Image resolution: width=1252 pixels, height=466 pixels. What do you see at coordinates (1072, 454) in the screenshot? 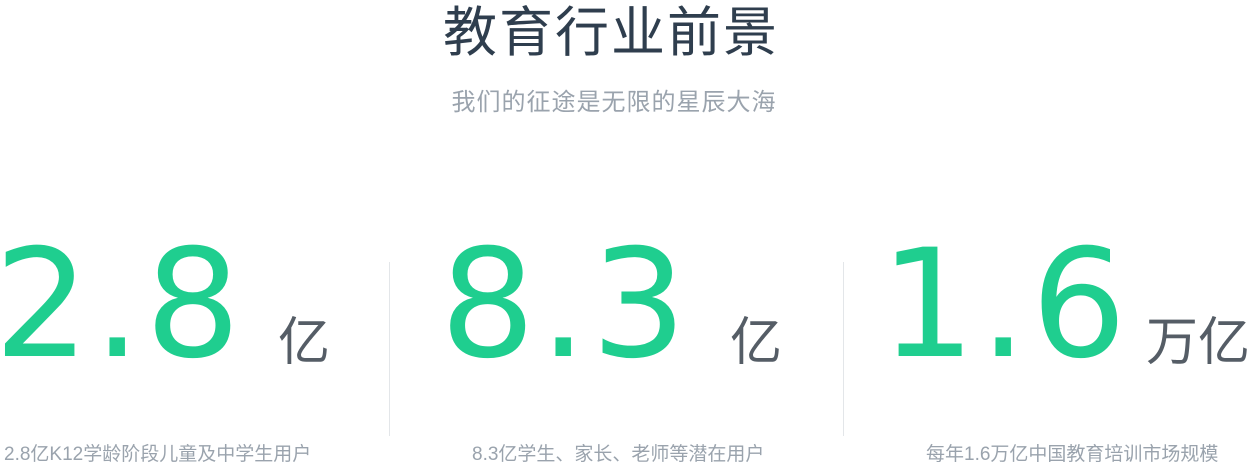
I see `stat-caption: 每年1.6万亿中国教育培训市场规模` at bounding box center [1072, 454].